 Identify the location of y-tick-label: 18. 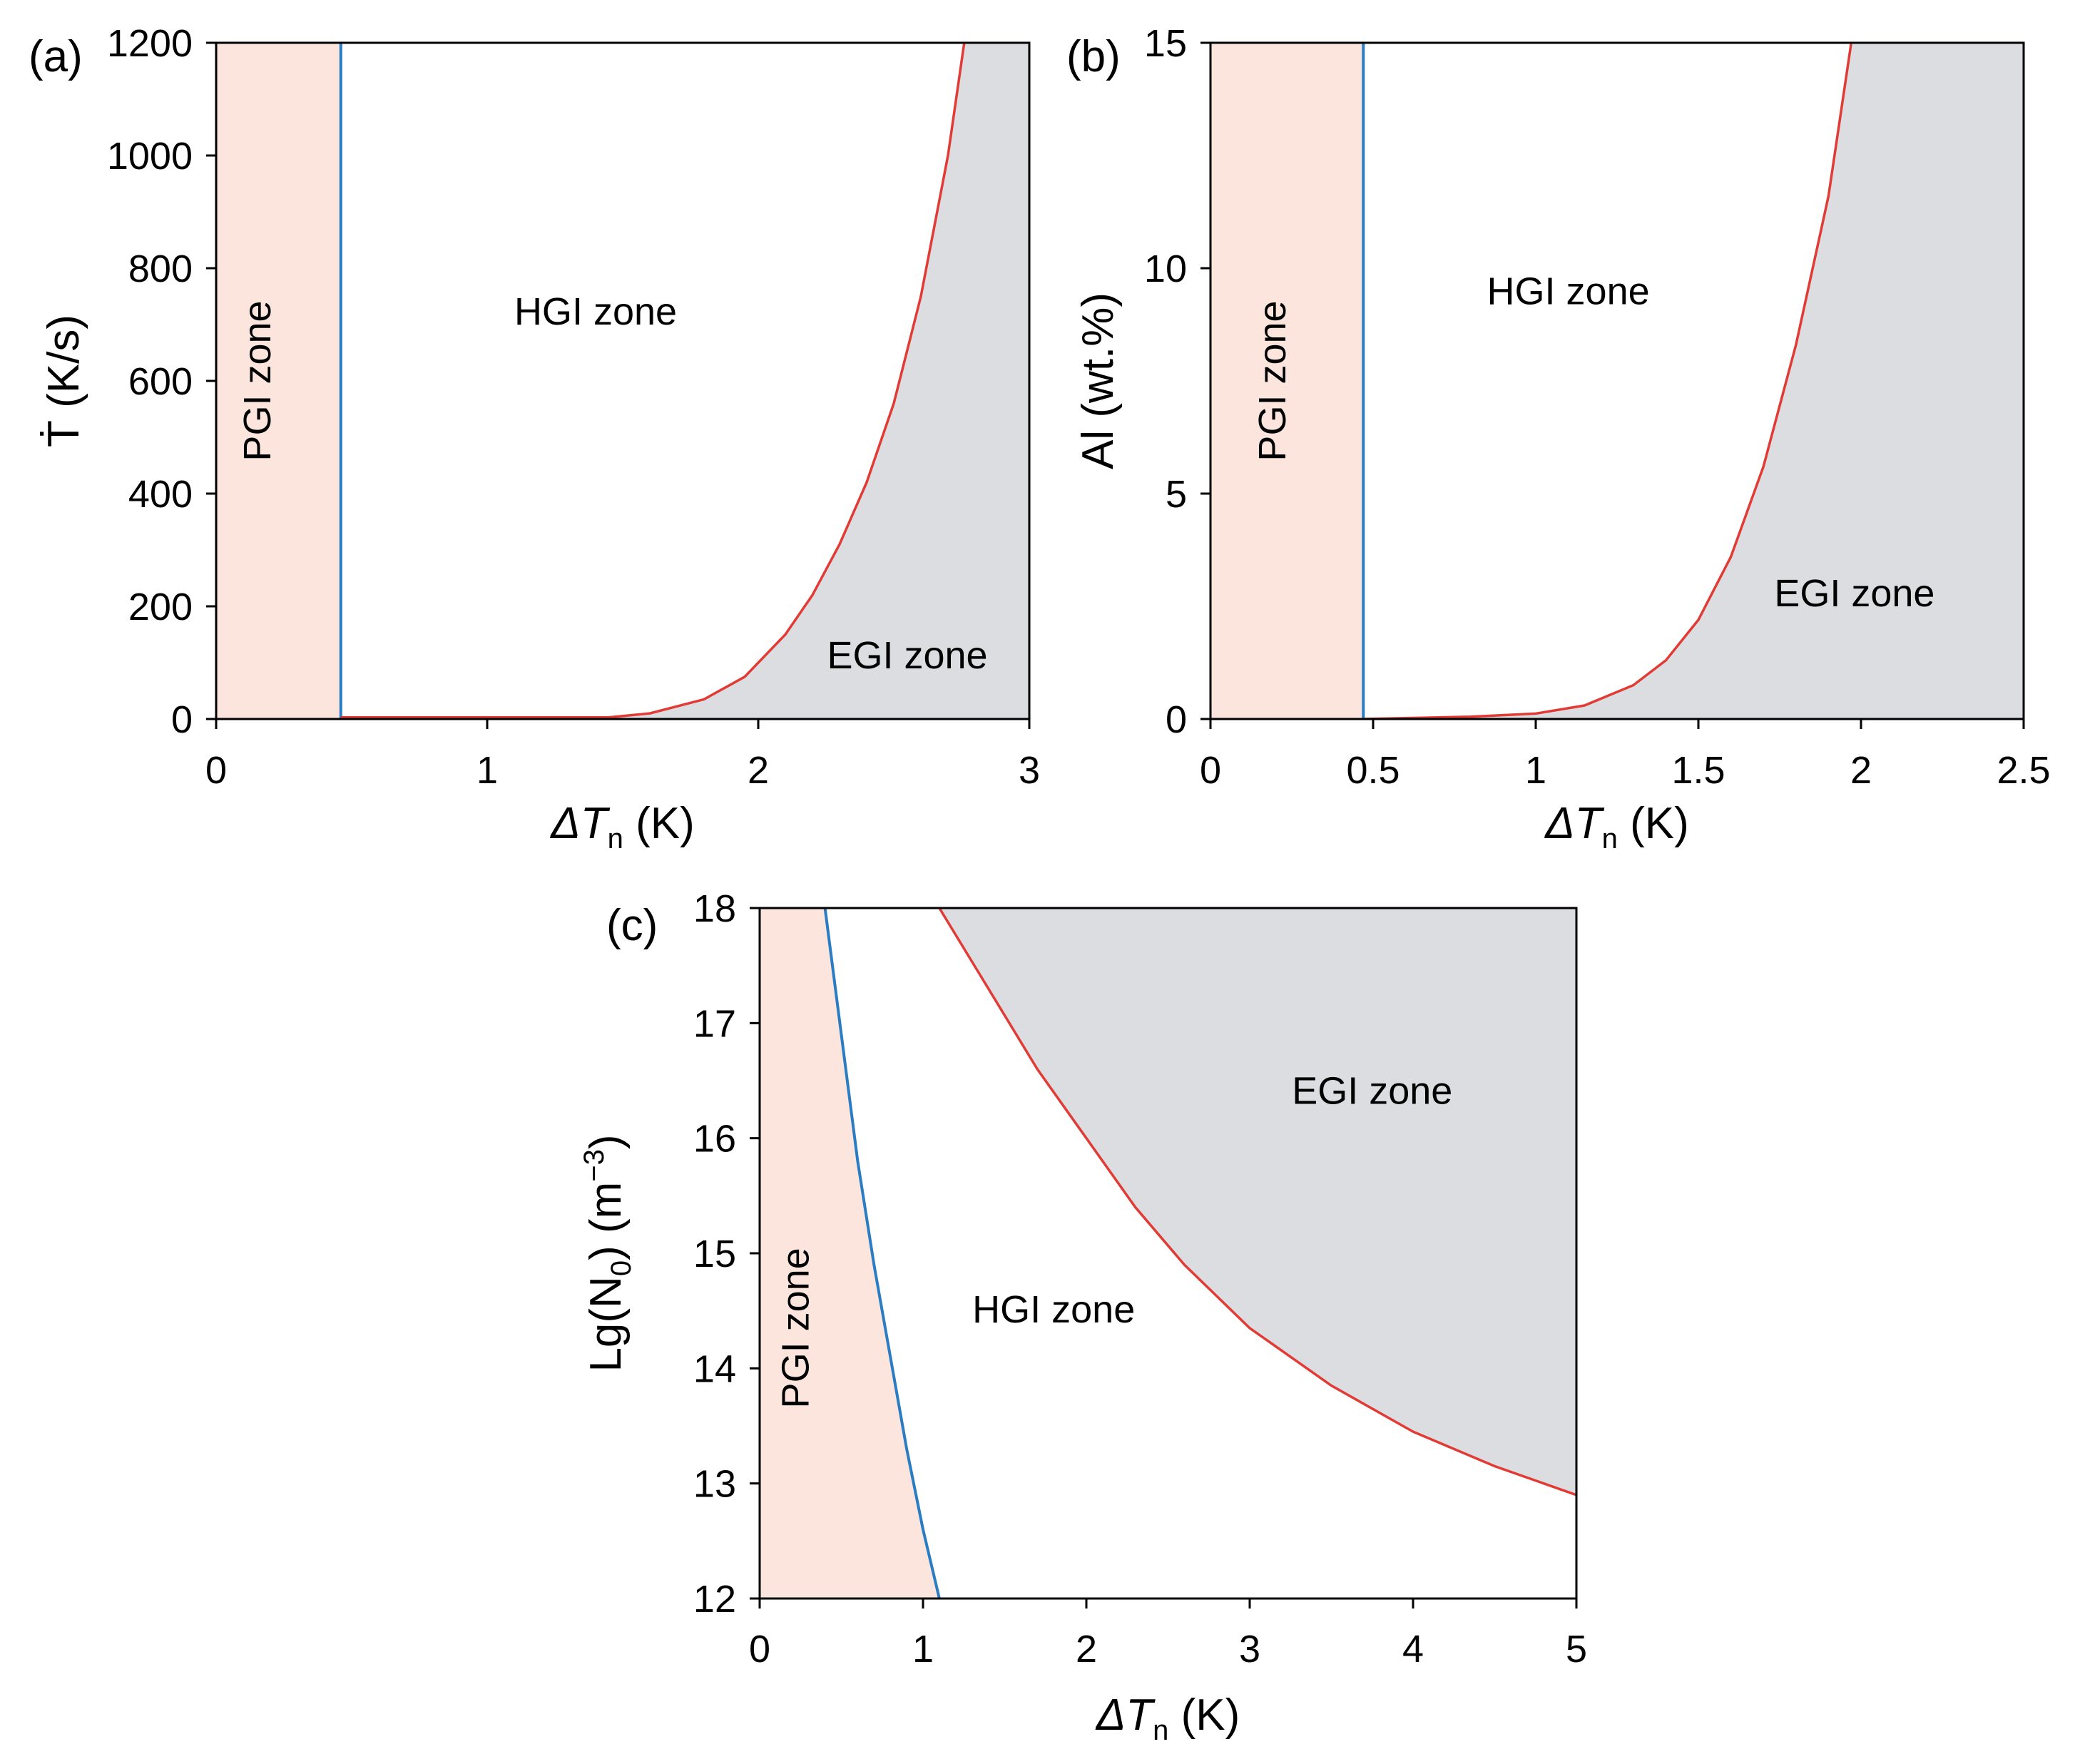
(714, 909).